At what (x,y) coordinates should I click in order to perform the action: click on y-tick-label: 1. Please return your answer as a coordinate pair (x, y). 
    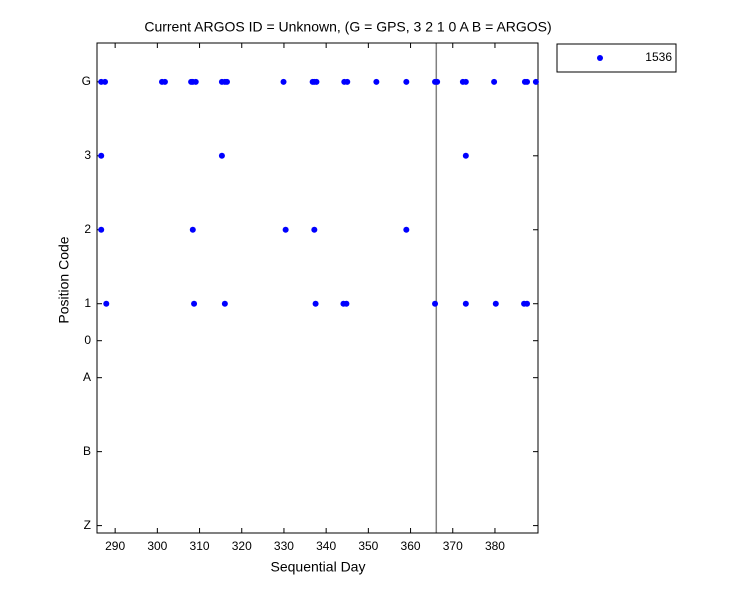
    Looking at the image, I should click on (87, 303).